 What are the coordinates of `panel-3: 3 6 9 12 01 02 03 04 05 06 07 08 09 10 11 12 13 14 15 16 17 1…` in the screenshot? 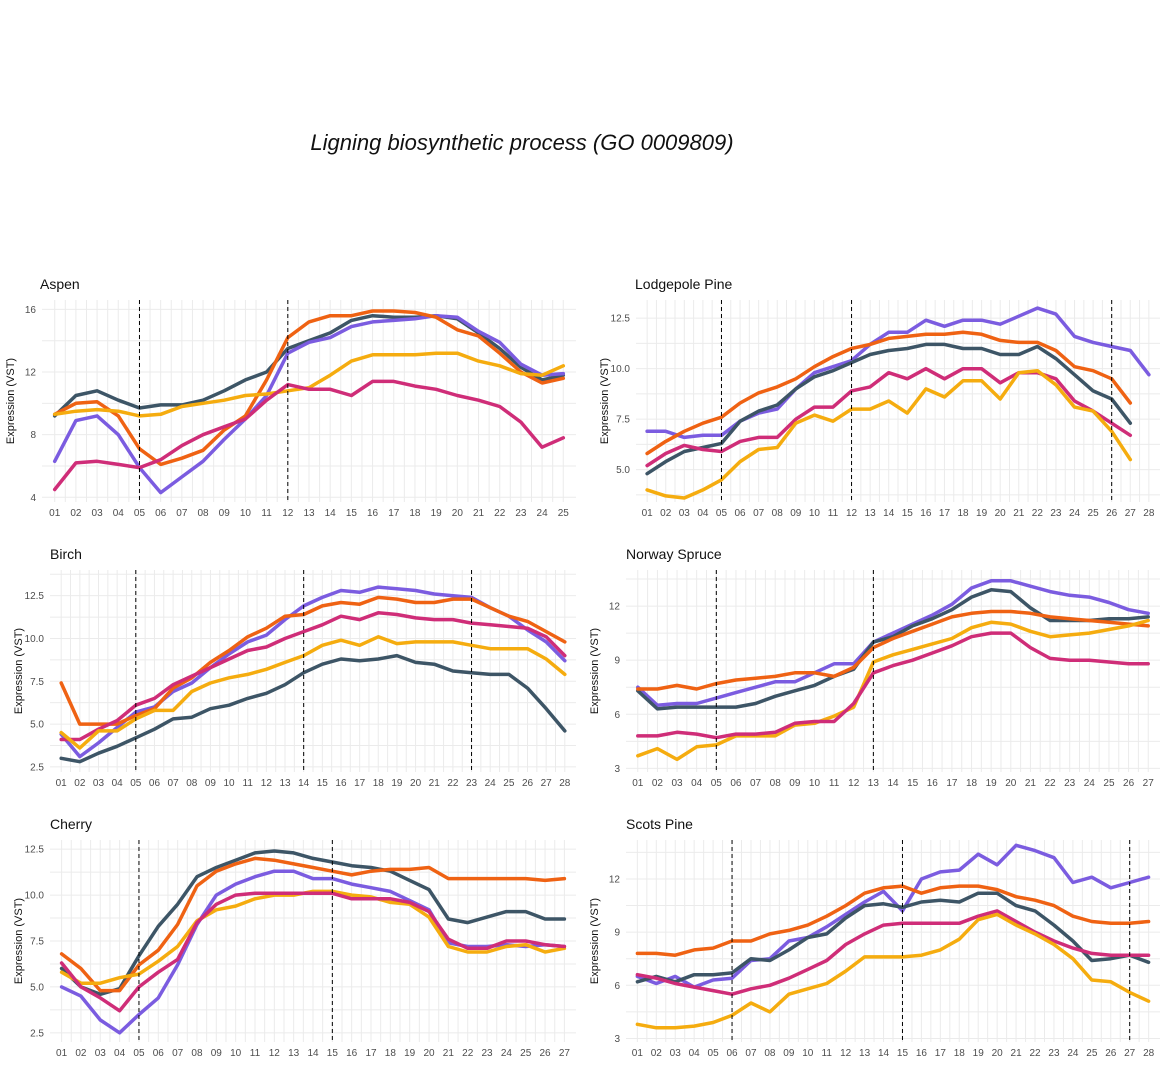 It's located at (874, 667).